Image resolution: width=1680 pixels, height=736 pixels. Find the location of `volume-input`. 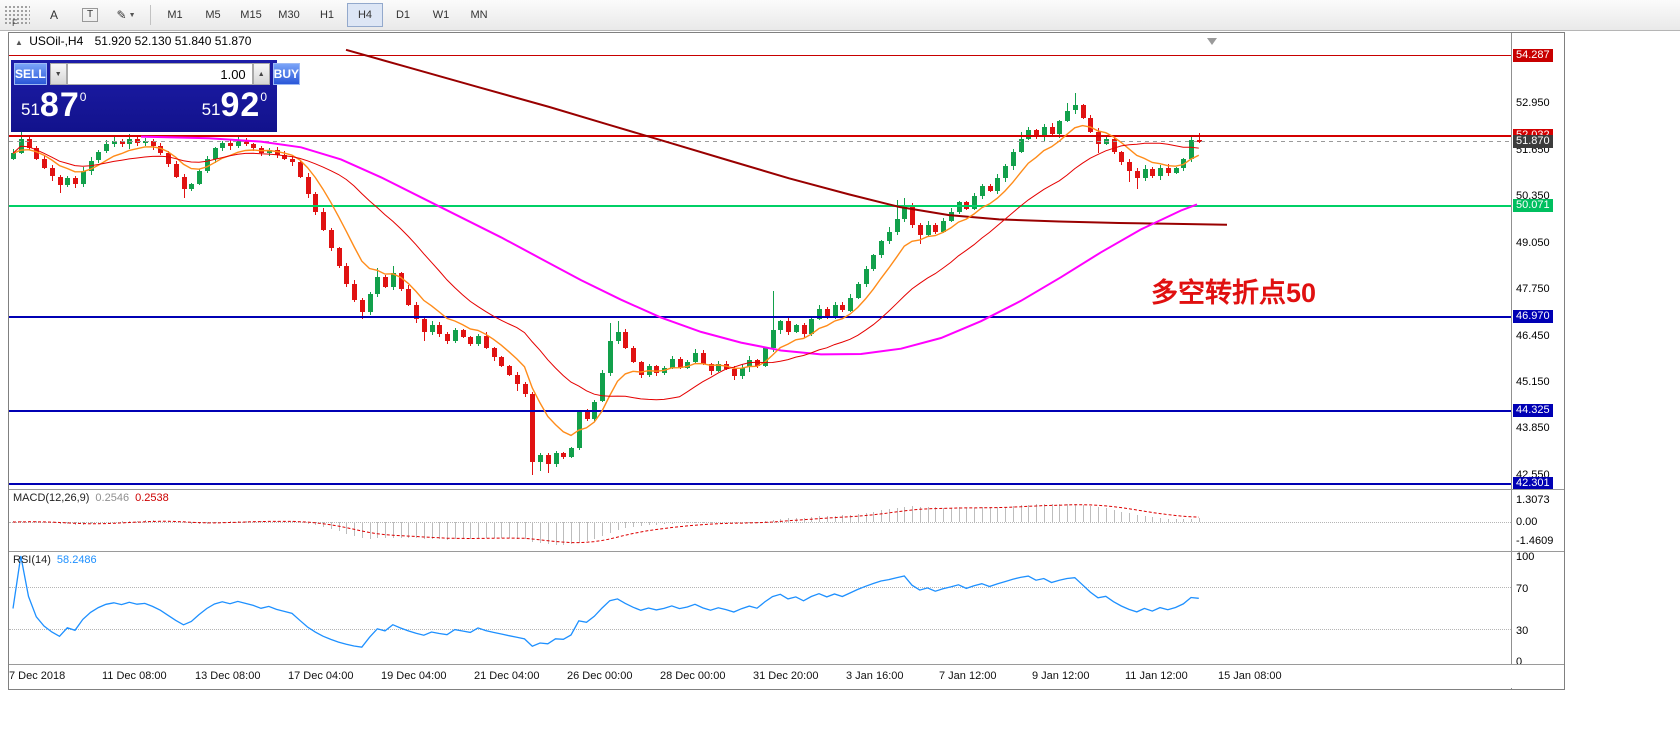

volume-input is located at coordinates (159, 74).